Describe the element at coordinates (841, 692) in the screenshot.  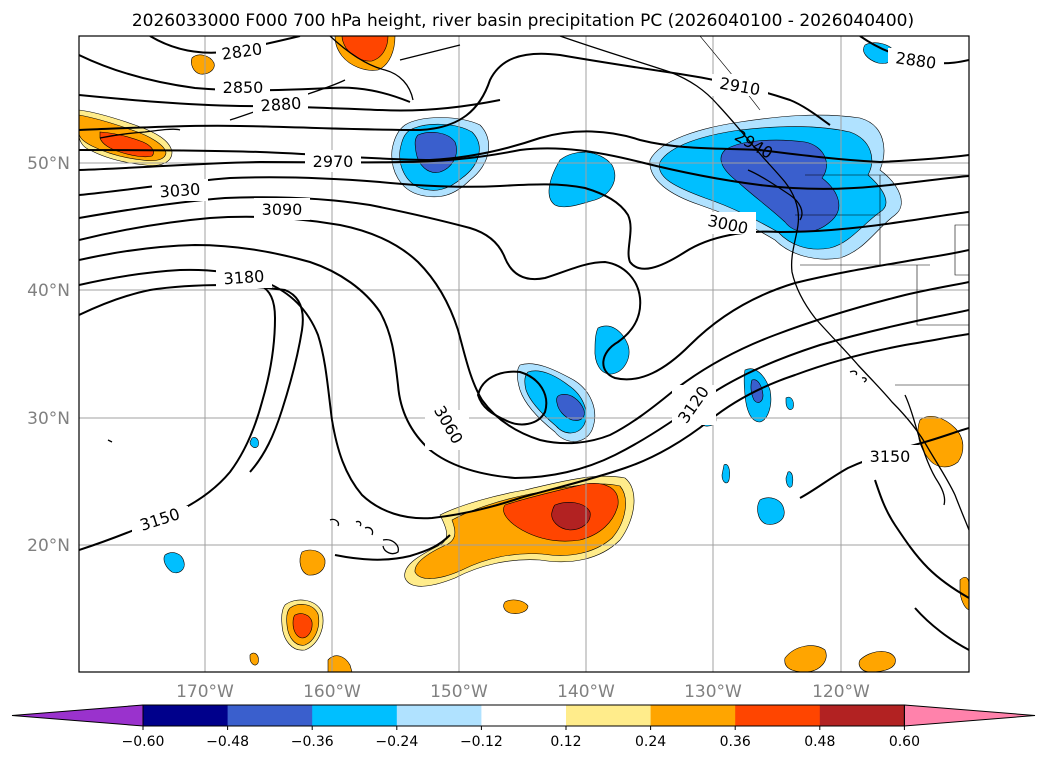
I see `lon-label-120w: 120°W` at that location.